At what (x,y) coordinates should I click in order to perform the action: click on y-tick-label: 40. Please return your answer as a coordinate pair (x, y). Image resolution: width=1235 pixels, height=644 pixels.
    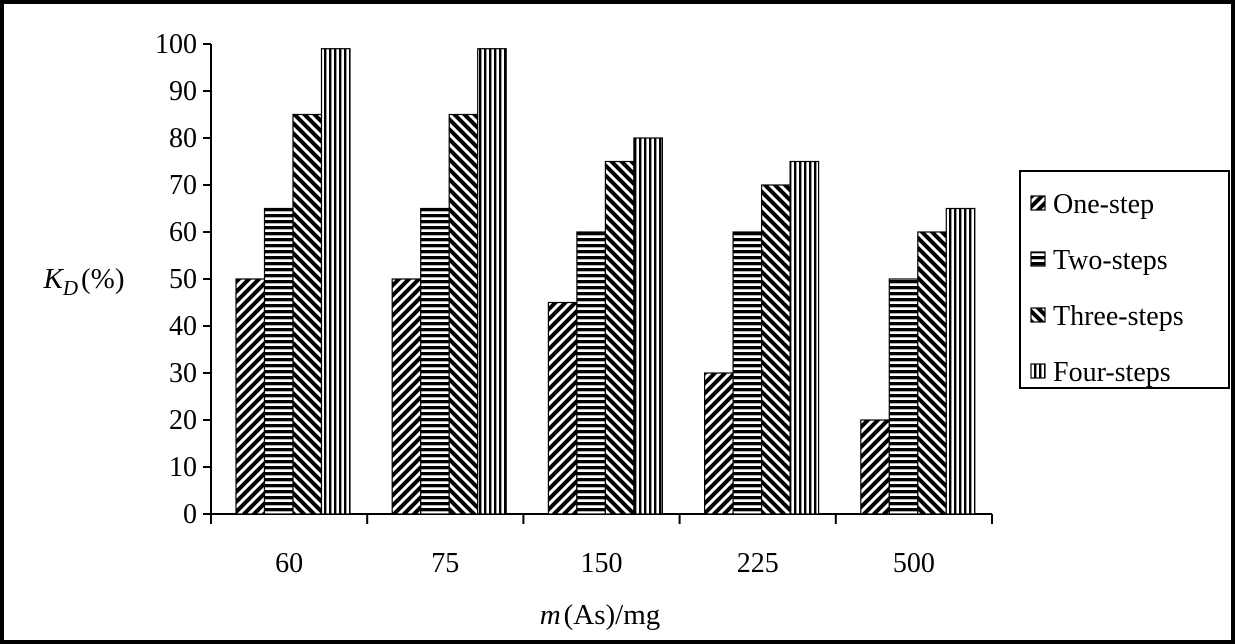
    Looking at the image, I should click on (183, 326).